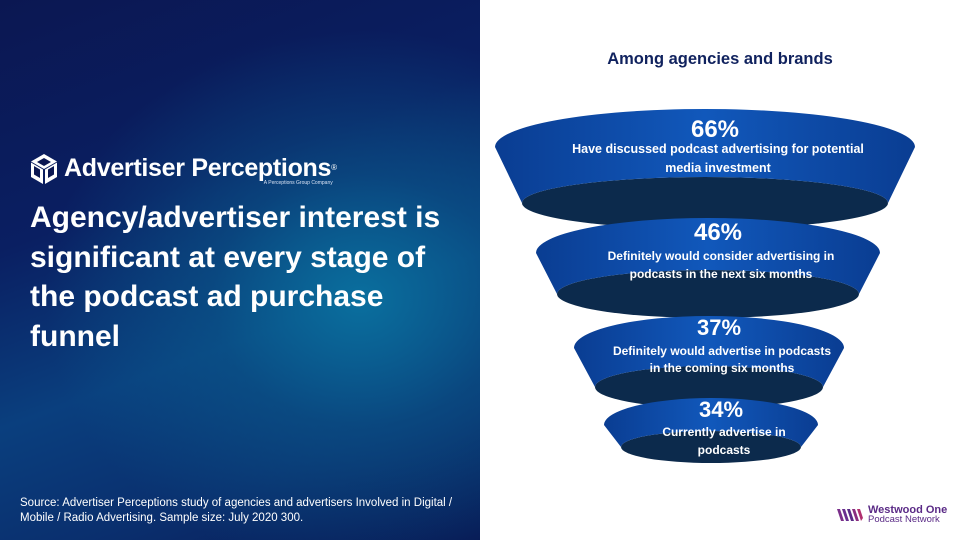 The height and width of the screenshot is (540, 960). I want to click on brand-name: Advertiser Perceptions, so click(198, 168).